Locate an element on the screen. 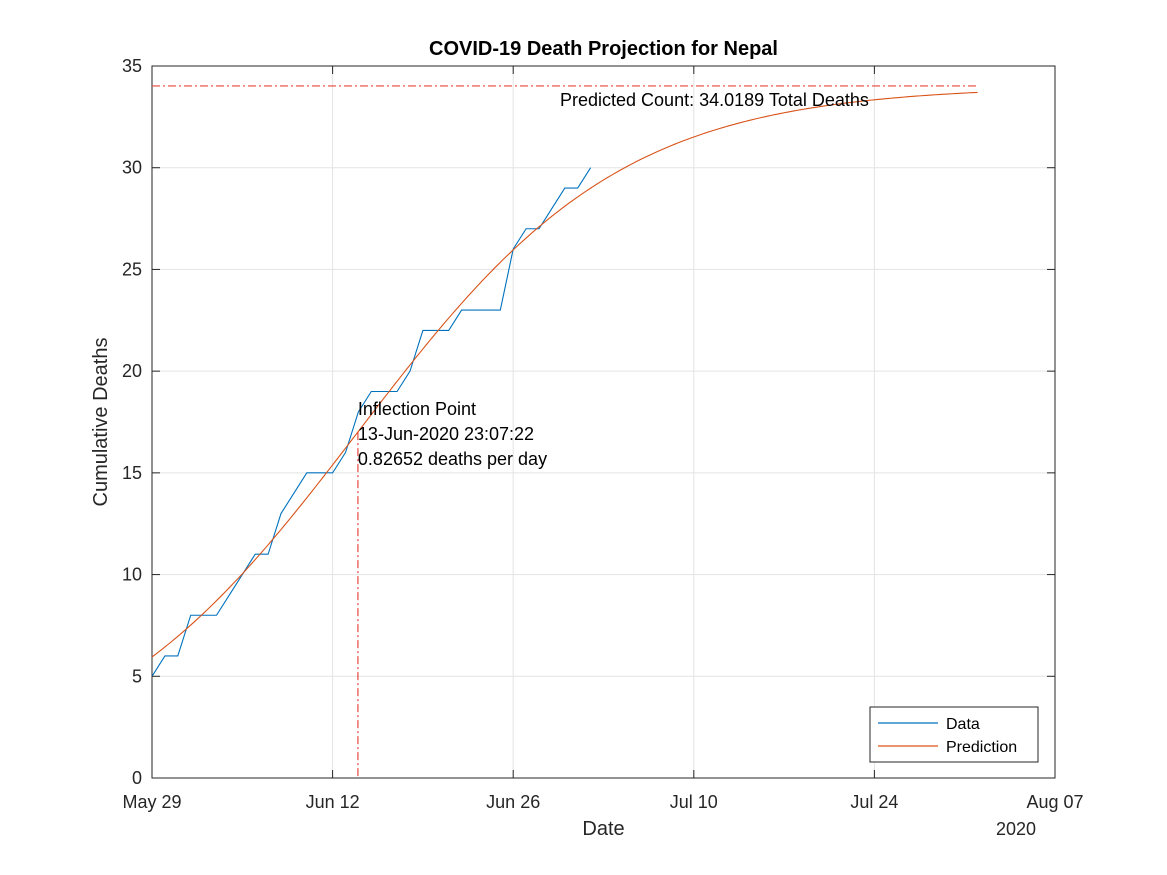  chart-title: COVID-19 Death Projection for Nepal is located at coordinates (603, 49).